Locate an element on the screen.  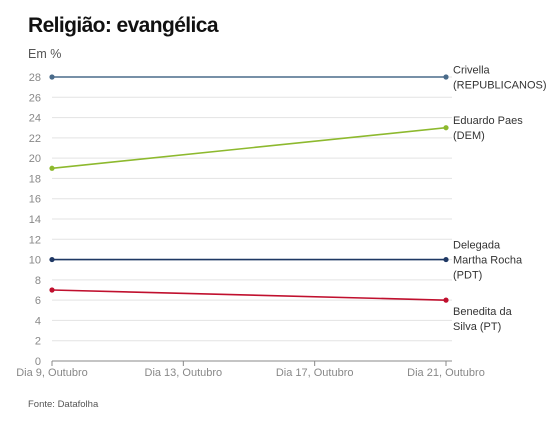
chart-subtitle: Em % is located at coordinates (45, 54).